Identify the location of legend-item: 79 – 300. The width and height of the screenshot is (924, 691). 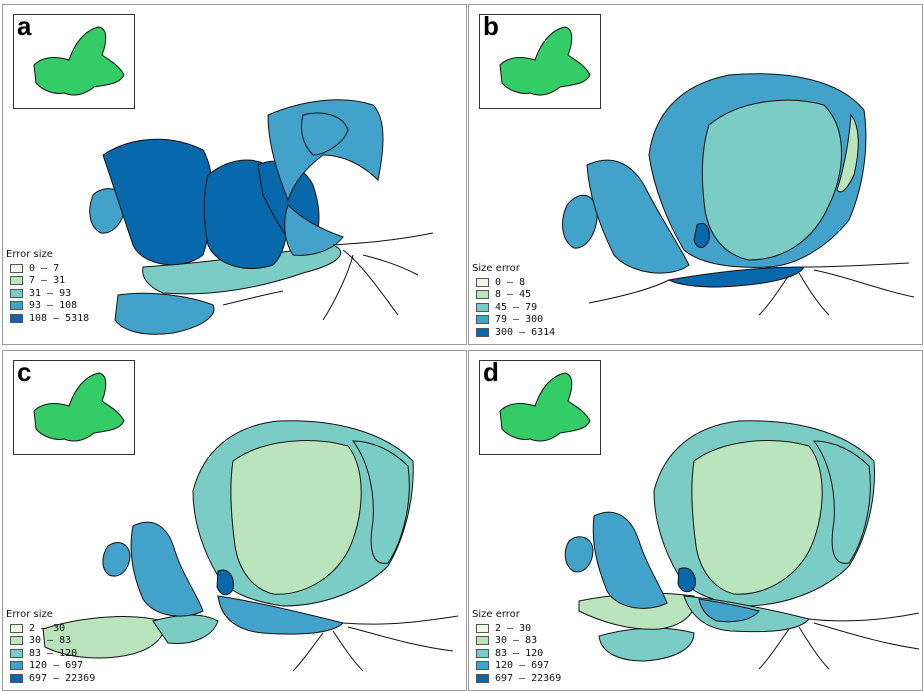
(513, 320).